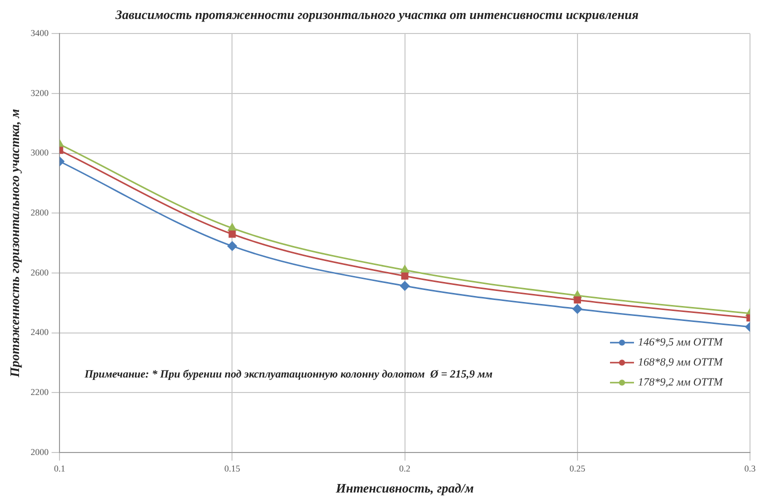 This screenshot has width=764, height=501. I want to click on y-tick-label: 2000, so click(40, 451).